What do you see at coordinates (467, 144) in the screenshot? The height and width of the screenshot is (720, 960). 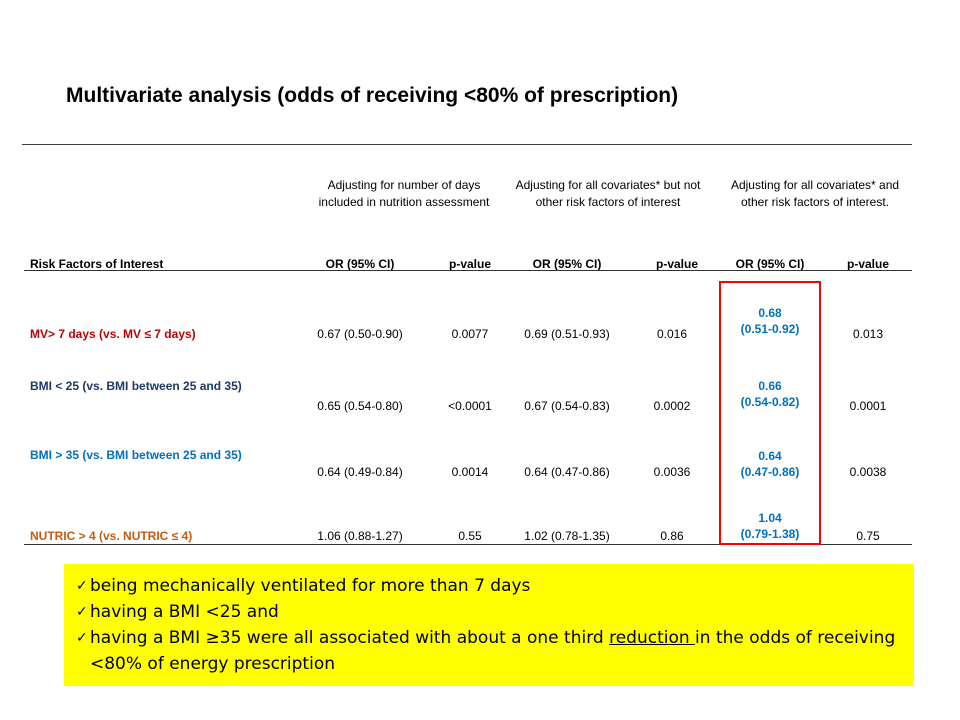 I see `title-divider` at bounding box center [467, 144].